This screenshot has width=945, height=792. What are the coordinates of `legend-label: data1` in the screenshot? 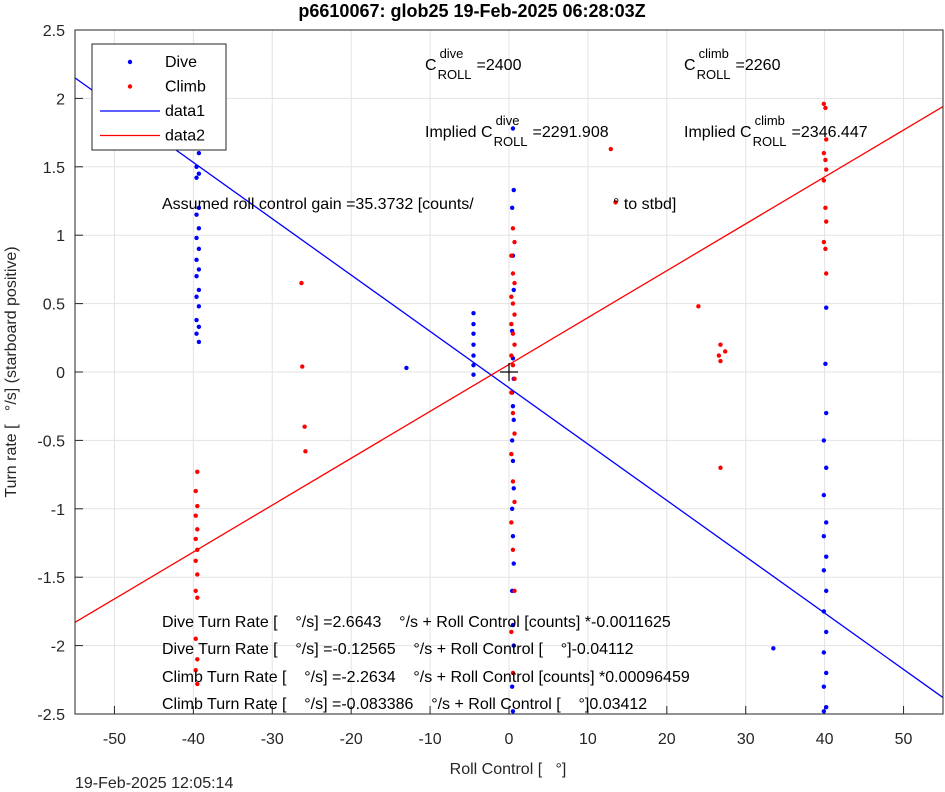 It's located at (185, 111).